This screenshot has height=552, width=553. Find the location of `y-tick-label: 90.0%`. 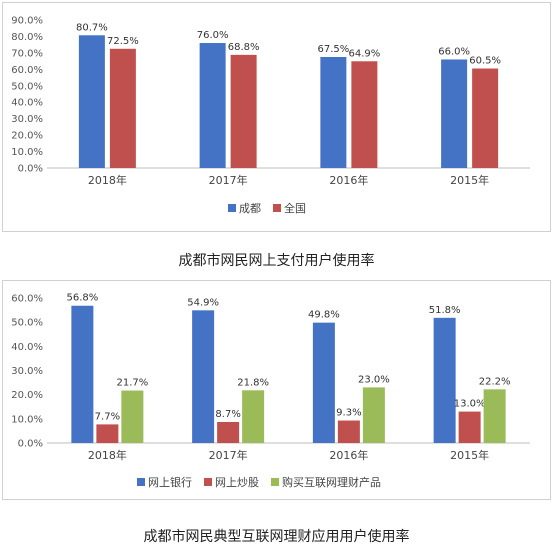

y-tick-label: 90.0% is located at coordinates (27, 21).